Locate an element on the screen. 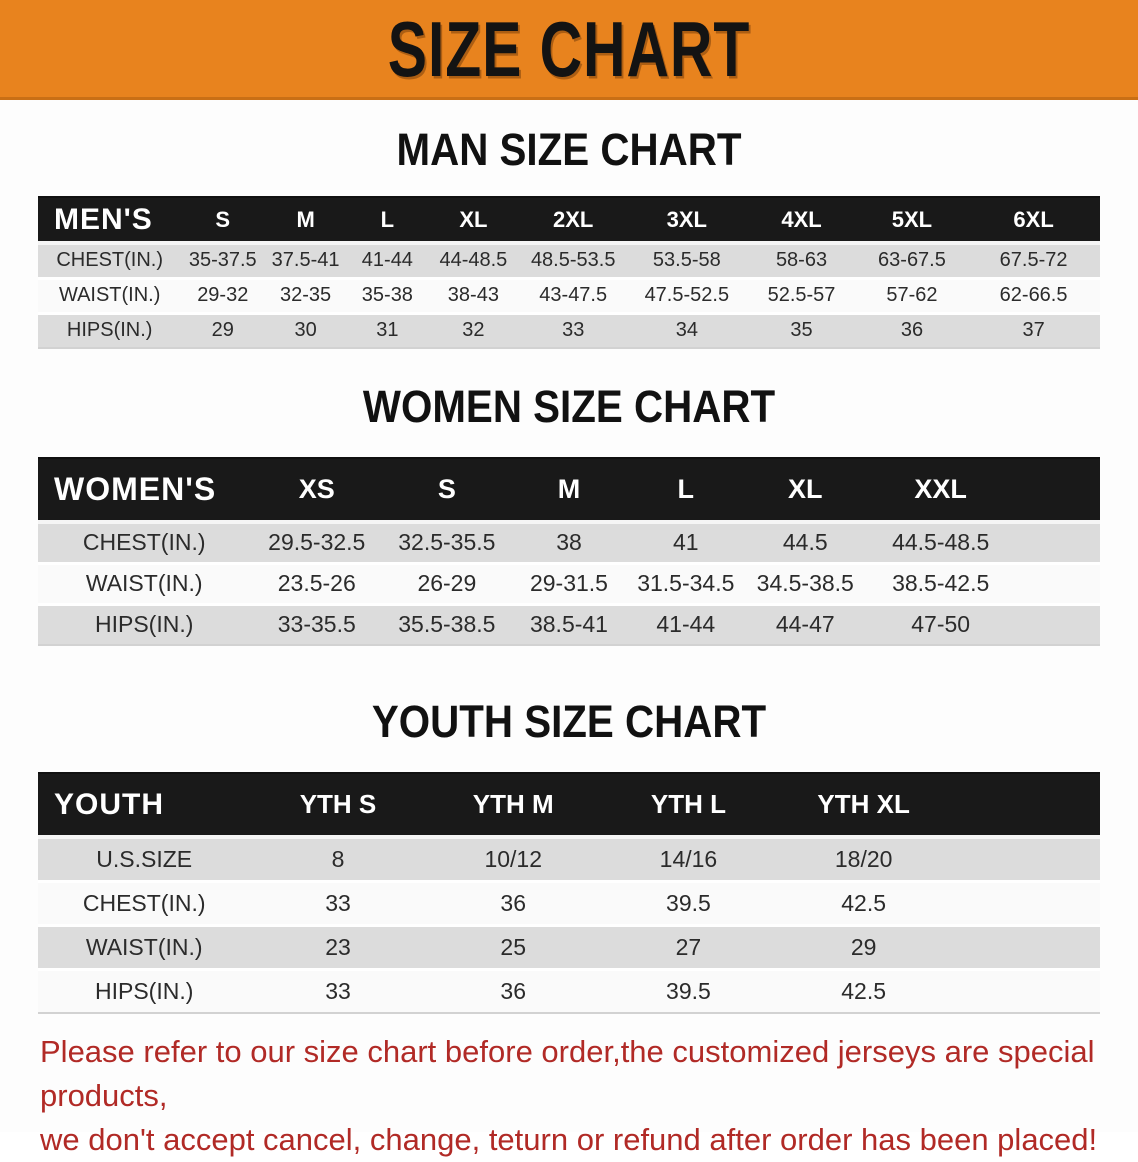 The width and height of the screenshot is (1138, 1162). size-column-header: 5XL is located at coordinates (912, 221).